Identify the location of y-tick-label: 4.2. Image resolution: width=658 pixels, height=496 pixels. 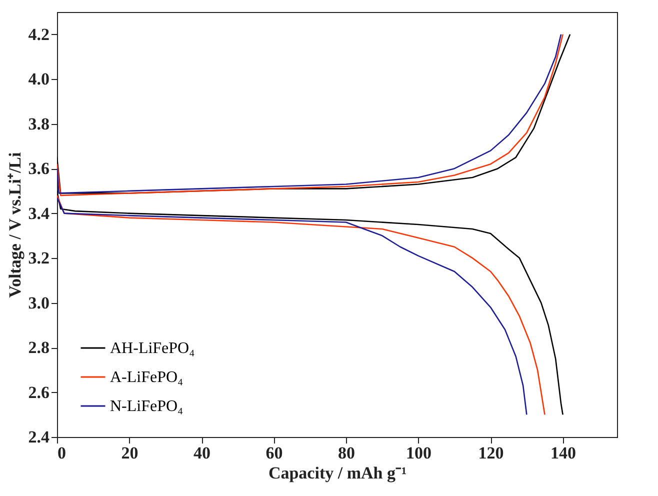
(39, 34).